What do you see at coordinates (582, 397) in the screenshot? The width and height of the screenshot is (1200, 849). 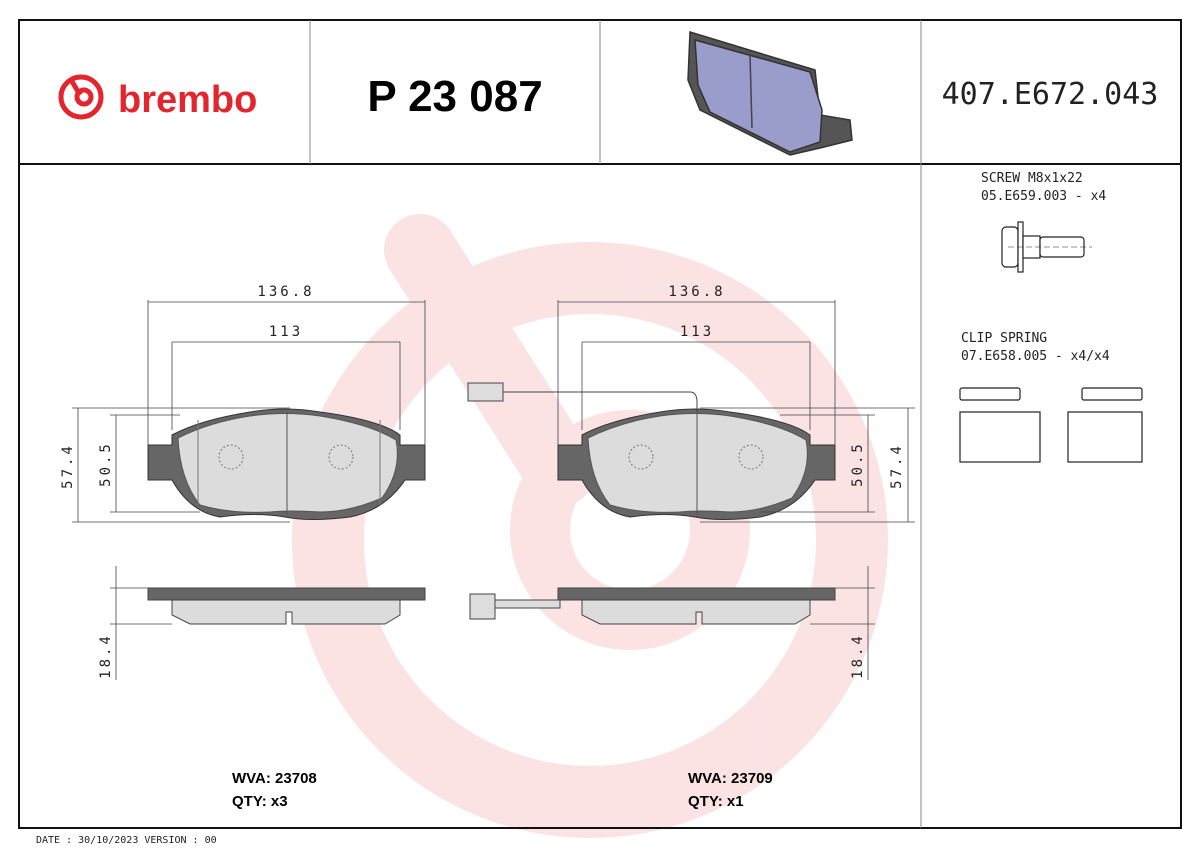 I see `wear-sensor` at bounding box center [582, 397].